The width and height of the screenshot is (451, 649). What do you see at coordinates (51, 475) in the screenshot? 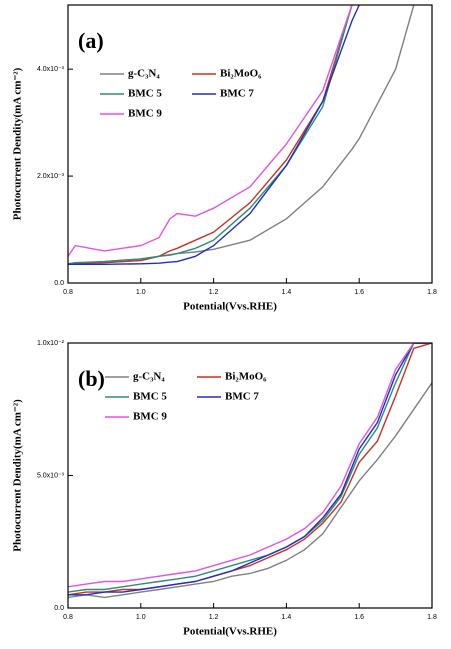
I see `y-tick-label: 5.0x10⁻³` at bounding box center [51, 475].